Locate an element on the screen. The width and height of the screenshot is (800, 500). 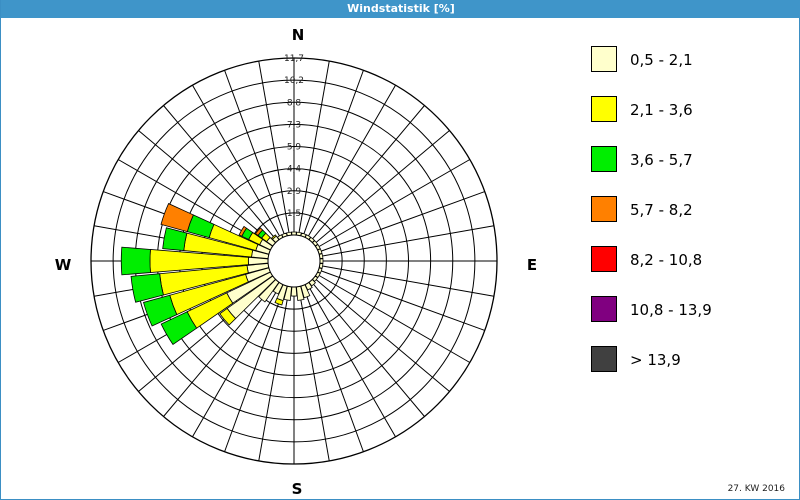
compass-label-s: S is located at coordinates (297, 489).